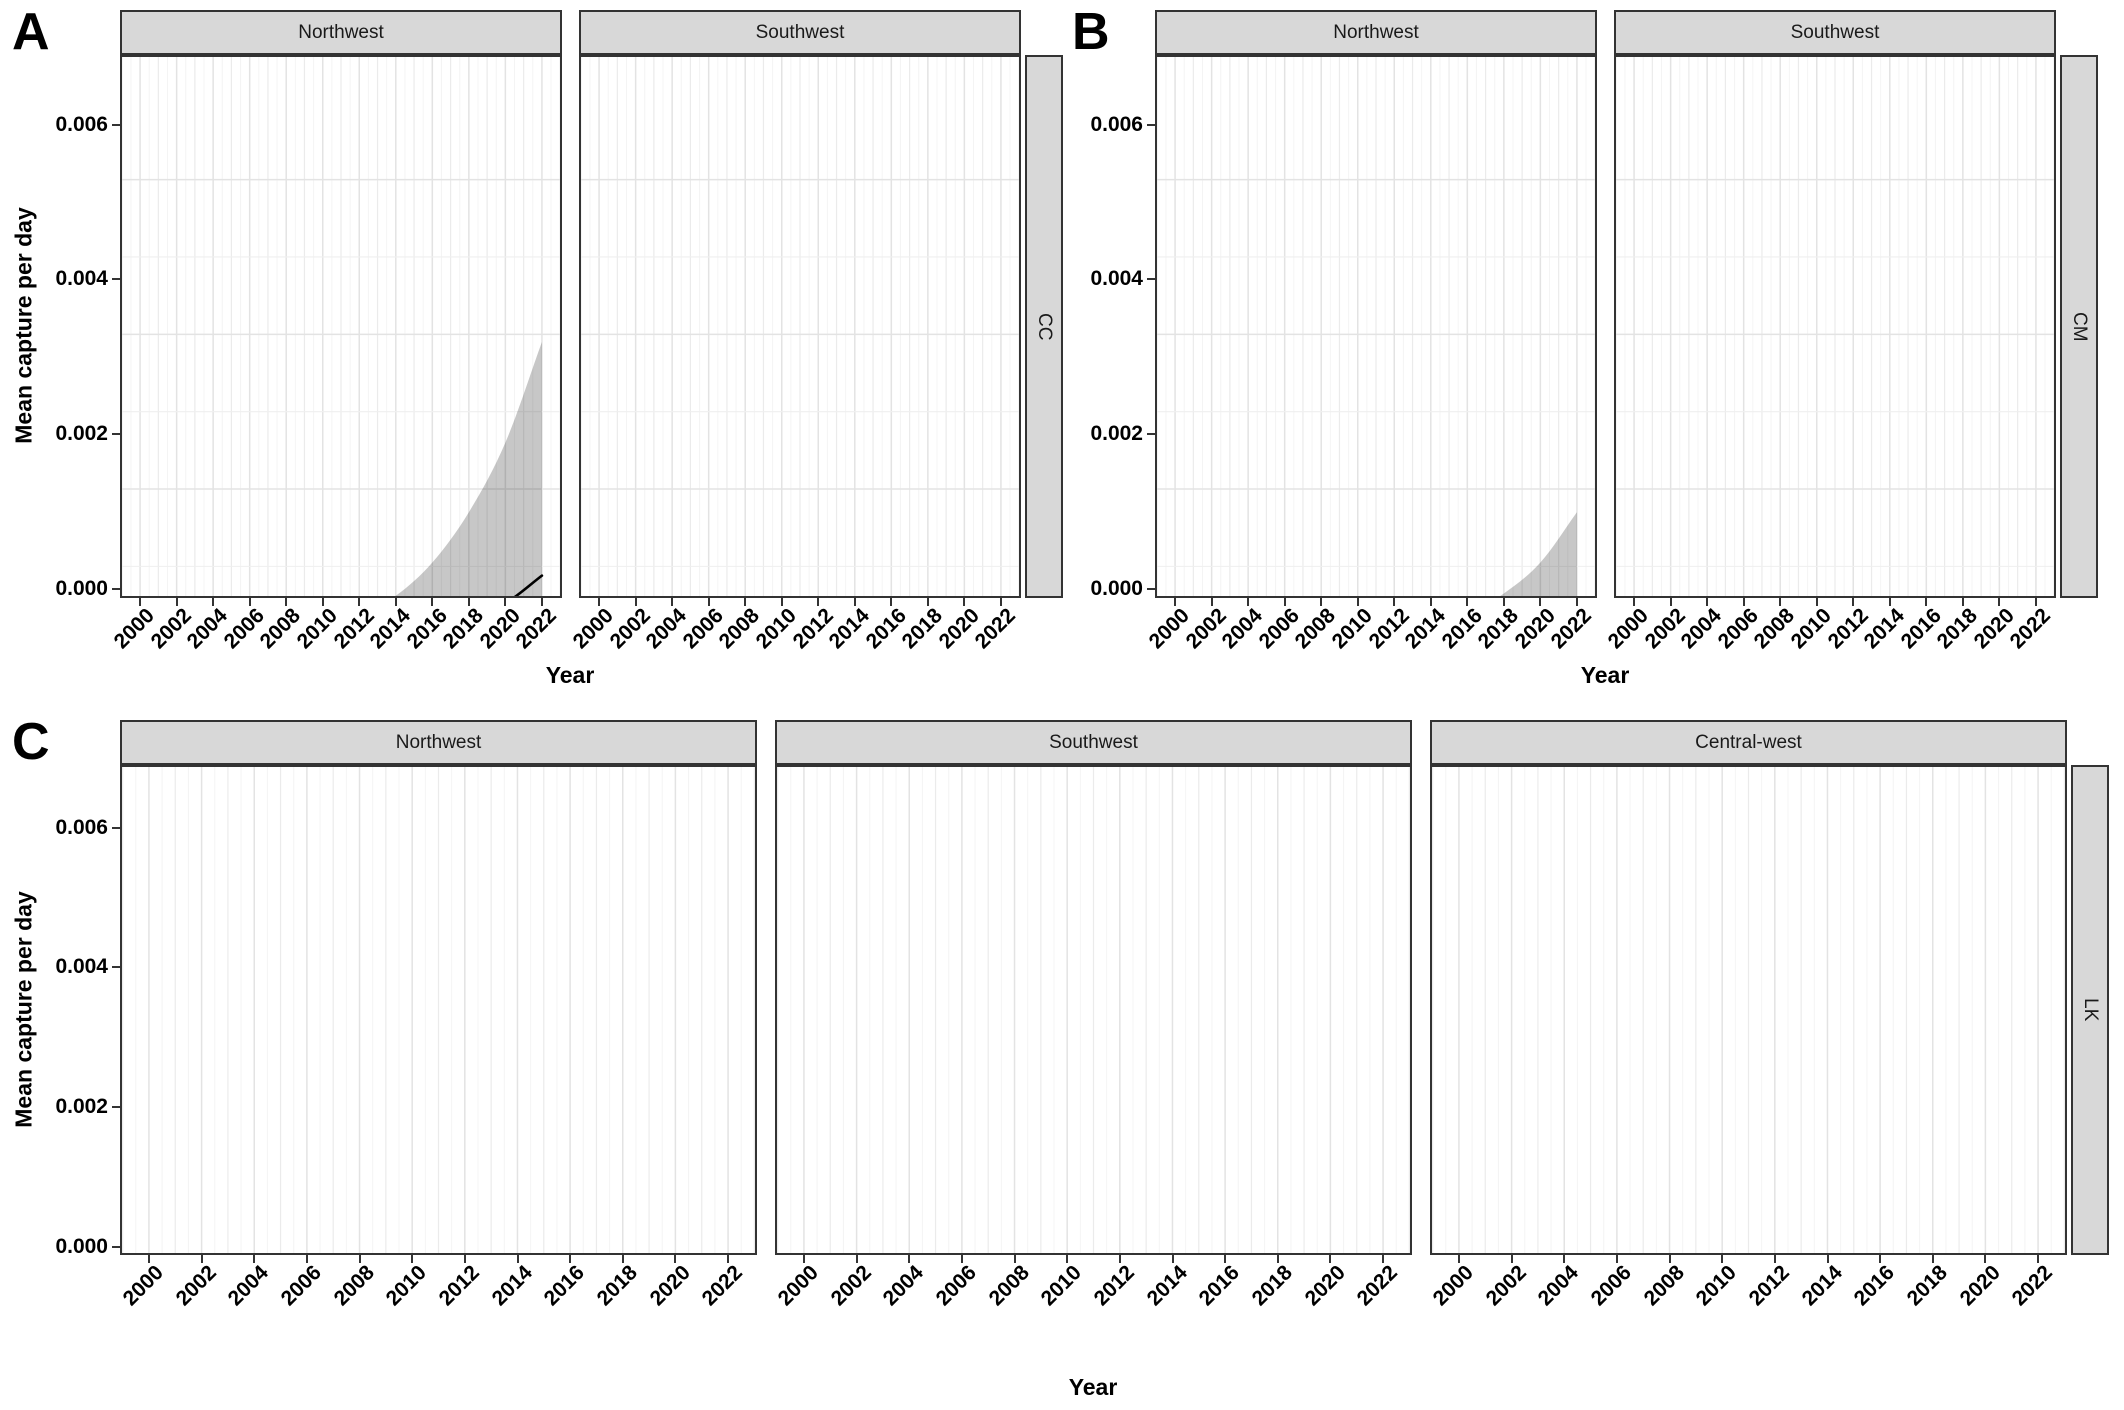  What do you see at coordinates (1093, 1010) in the screenshot?
I see `facet-plot-C-southwest` at bounding box center [1093, 1010].